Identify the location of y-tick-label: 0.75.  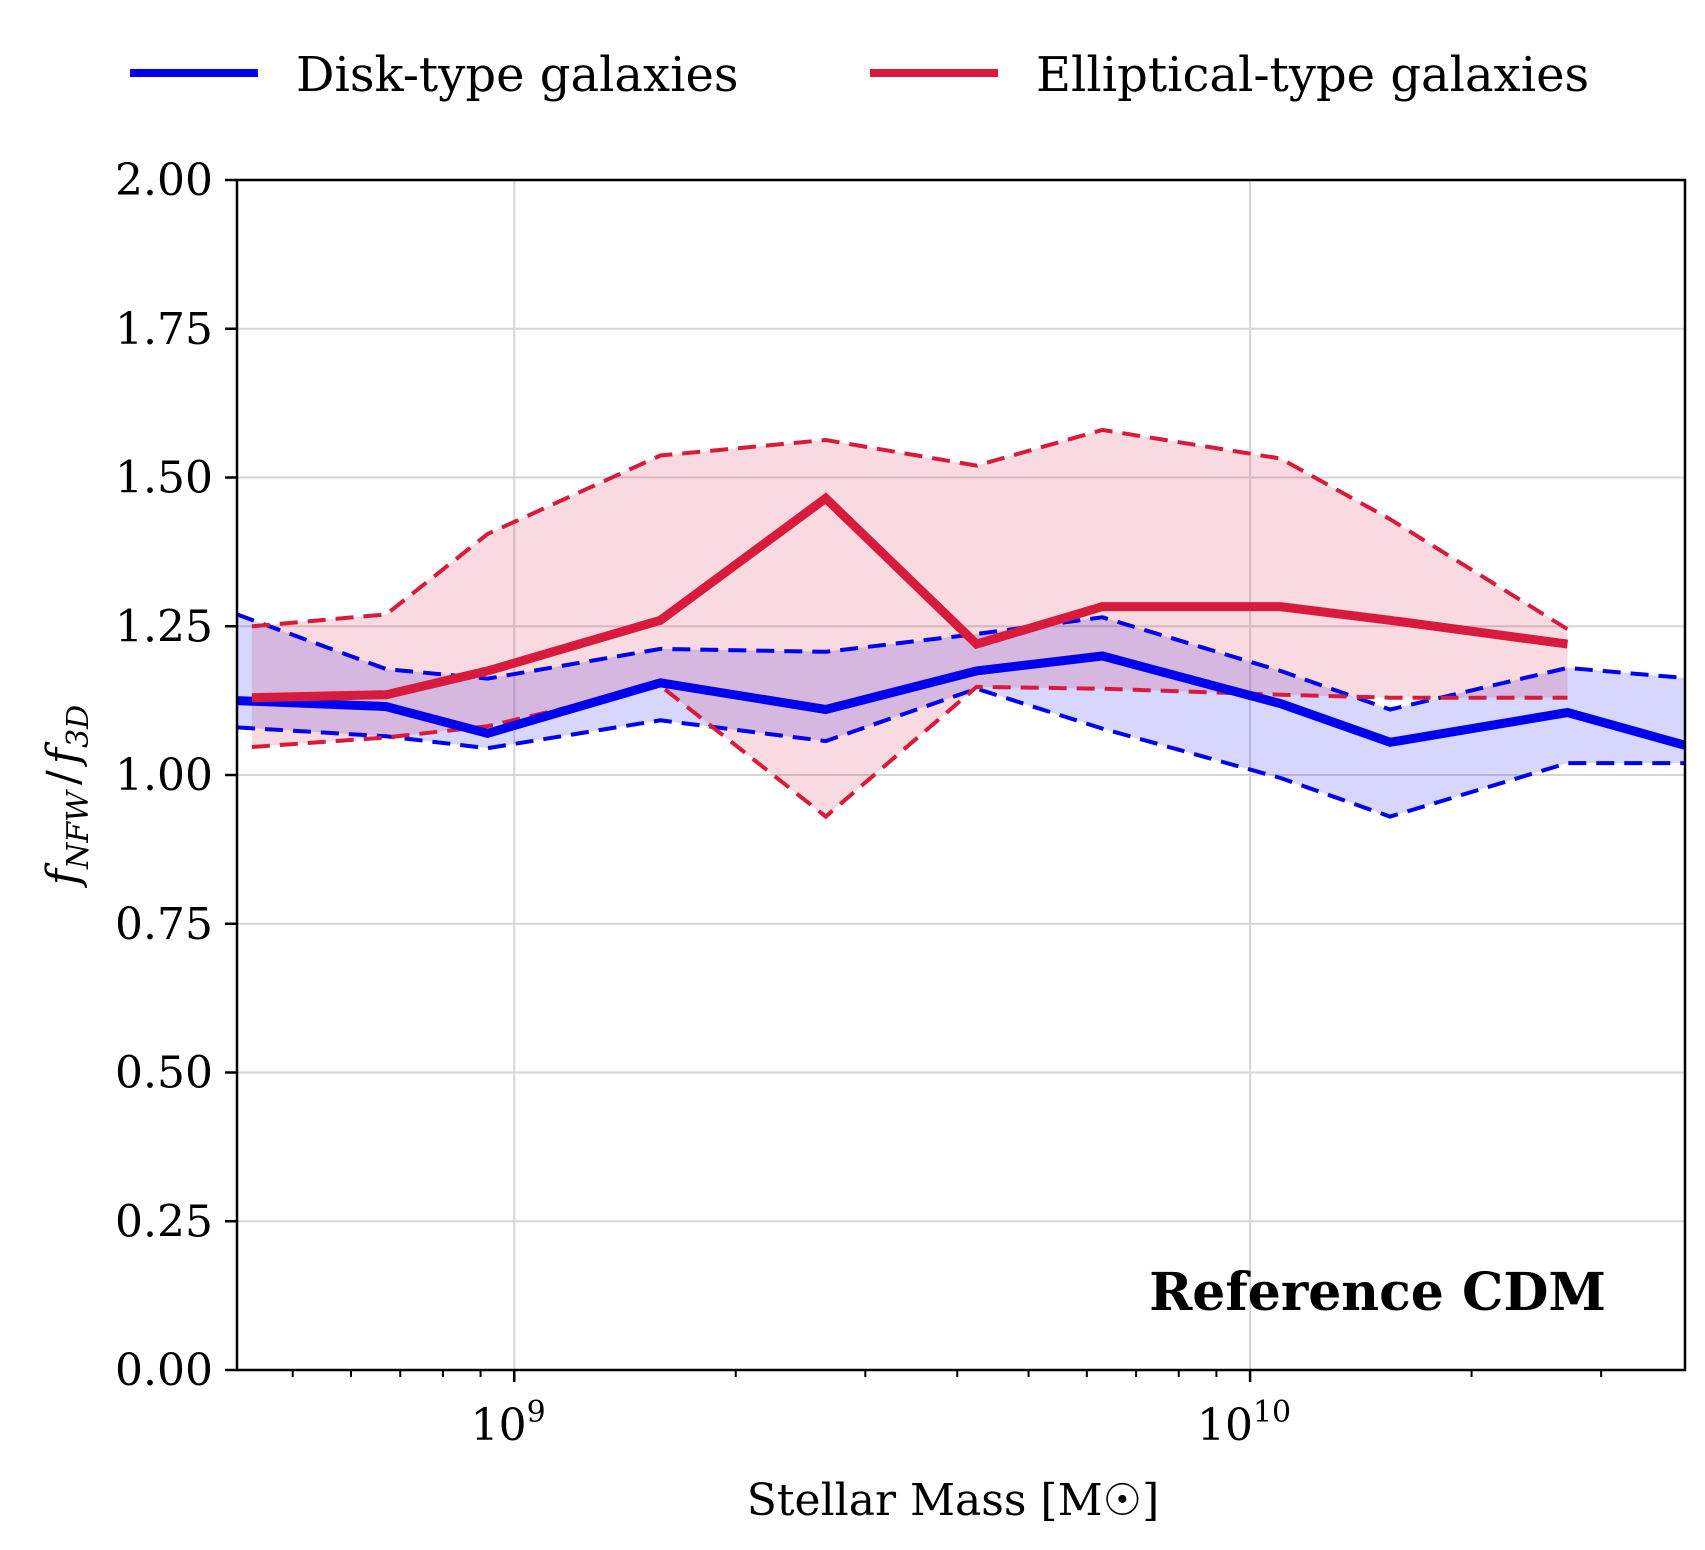
(164, 924).